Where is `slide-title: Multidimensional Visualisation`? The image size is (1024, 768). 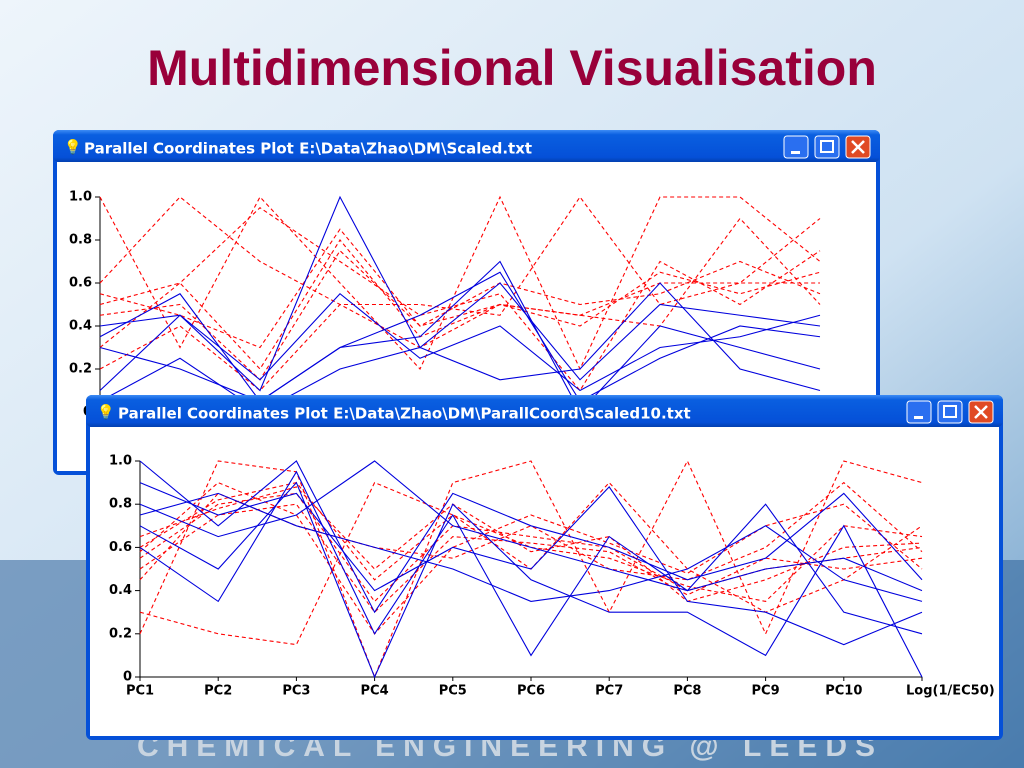
slide-title: Multidimensional Visualisation is located at coordinates (512, 68).